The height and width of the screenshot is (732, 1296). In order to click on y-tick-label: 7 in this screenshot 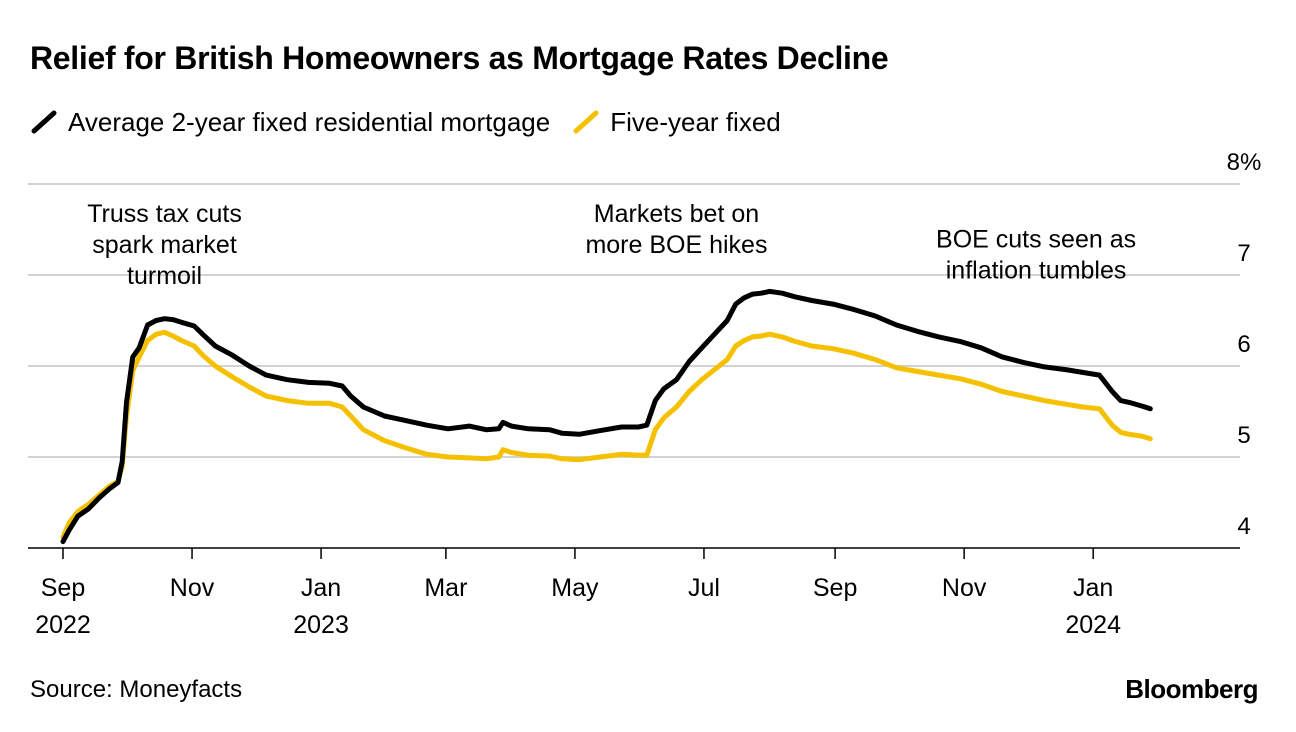, I will do `click(1243, 253)`.